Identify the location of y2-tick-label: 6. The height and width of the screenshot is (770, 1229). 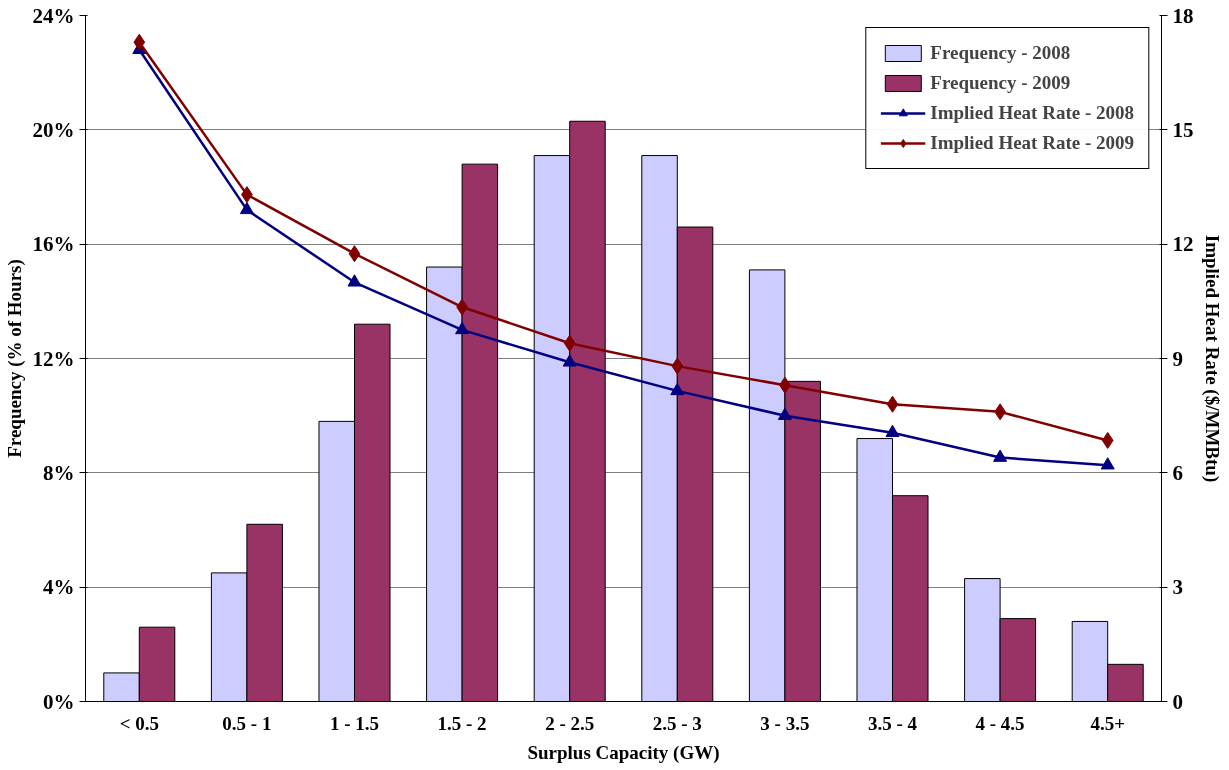
(1177, 472).